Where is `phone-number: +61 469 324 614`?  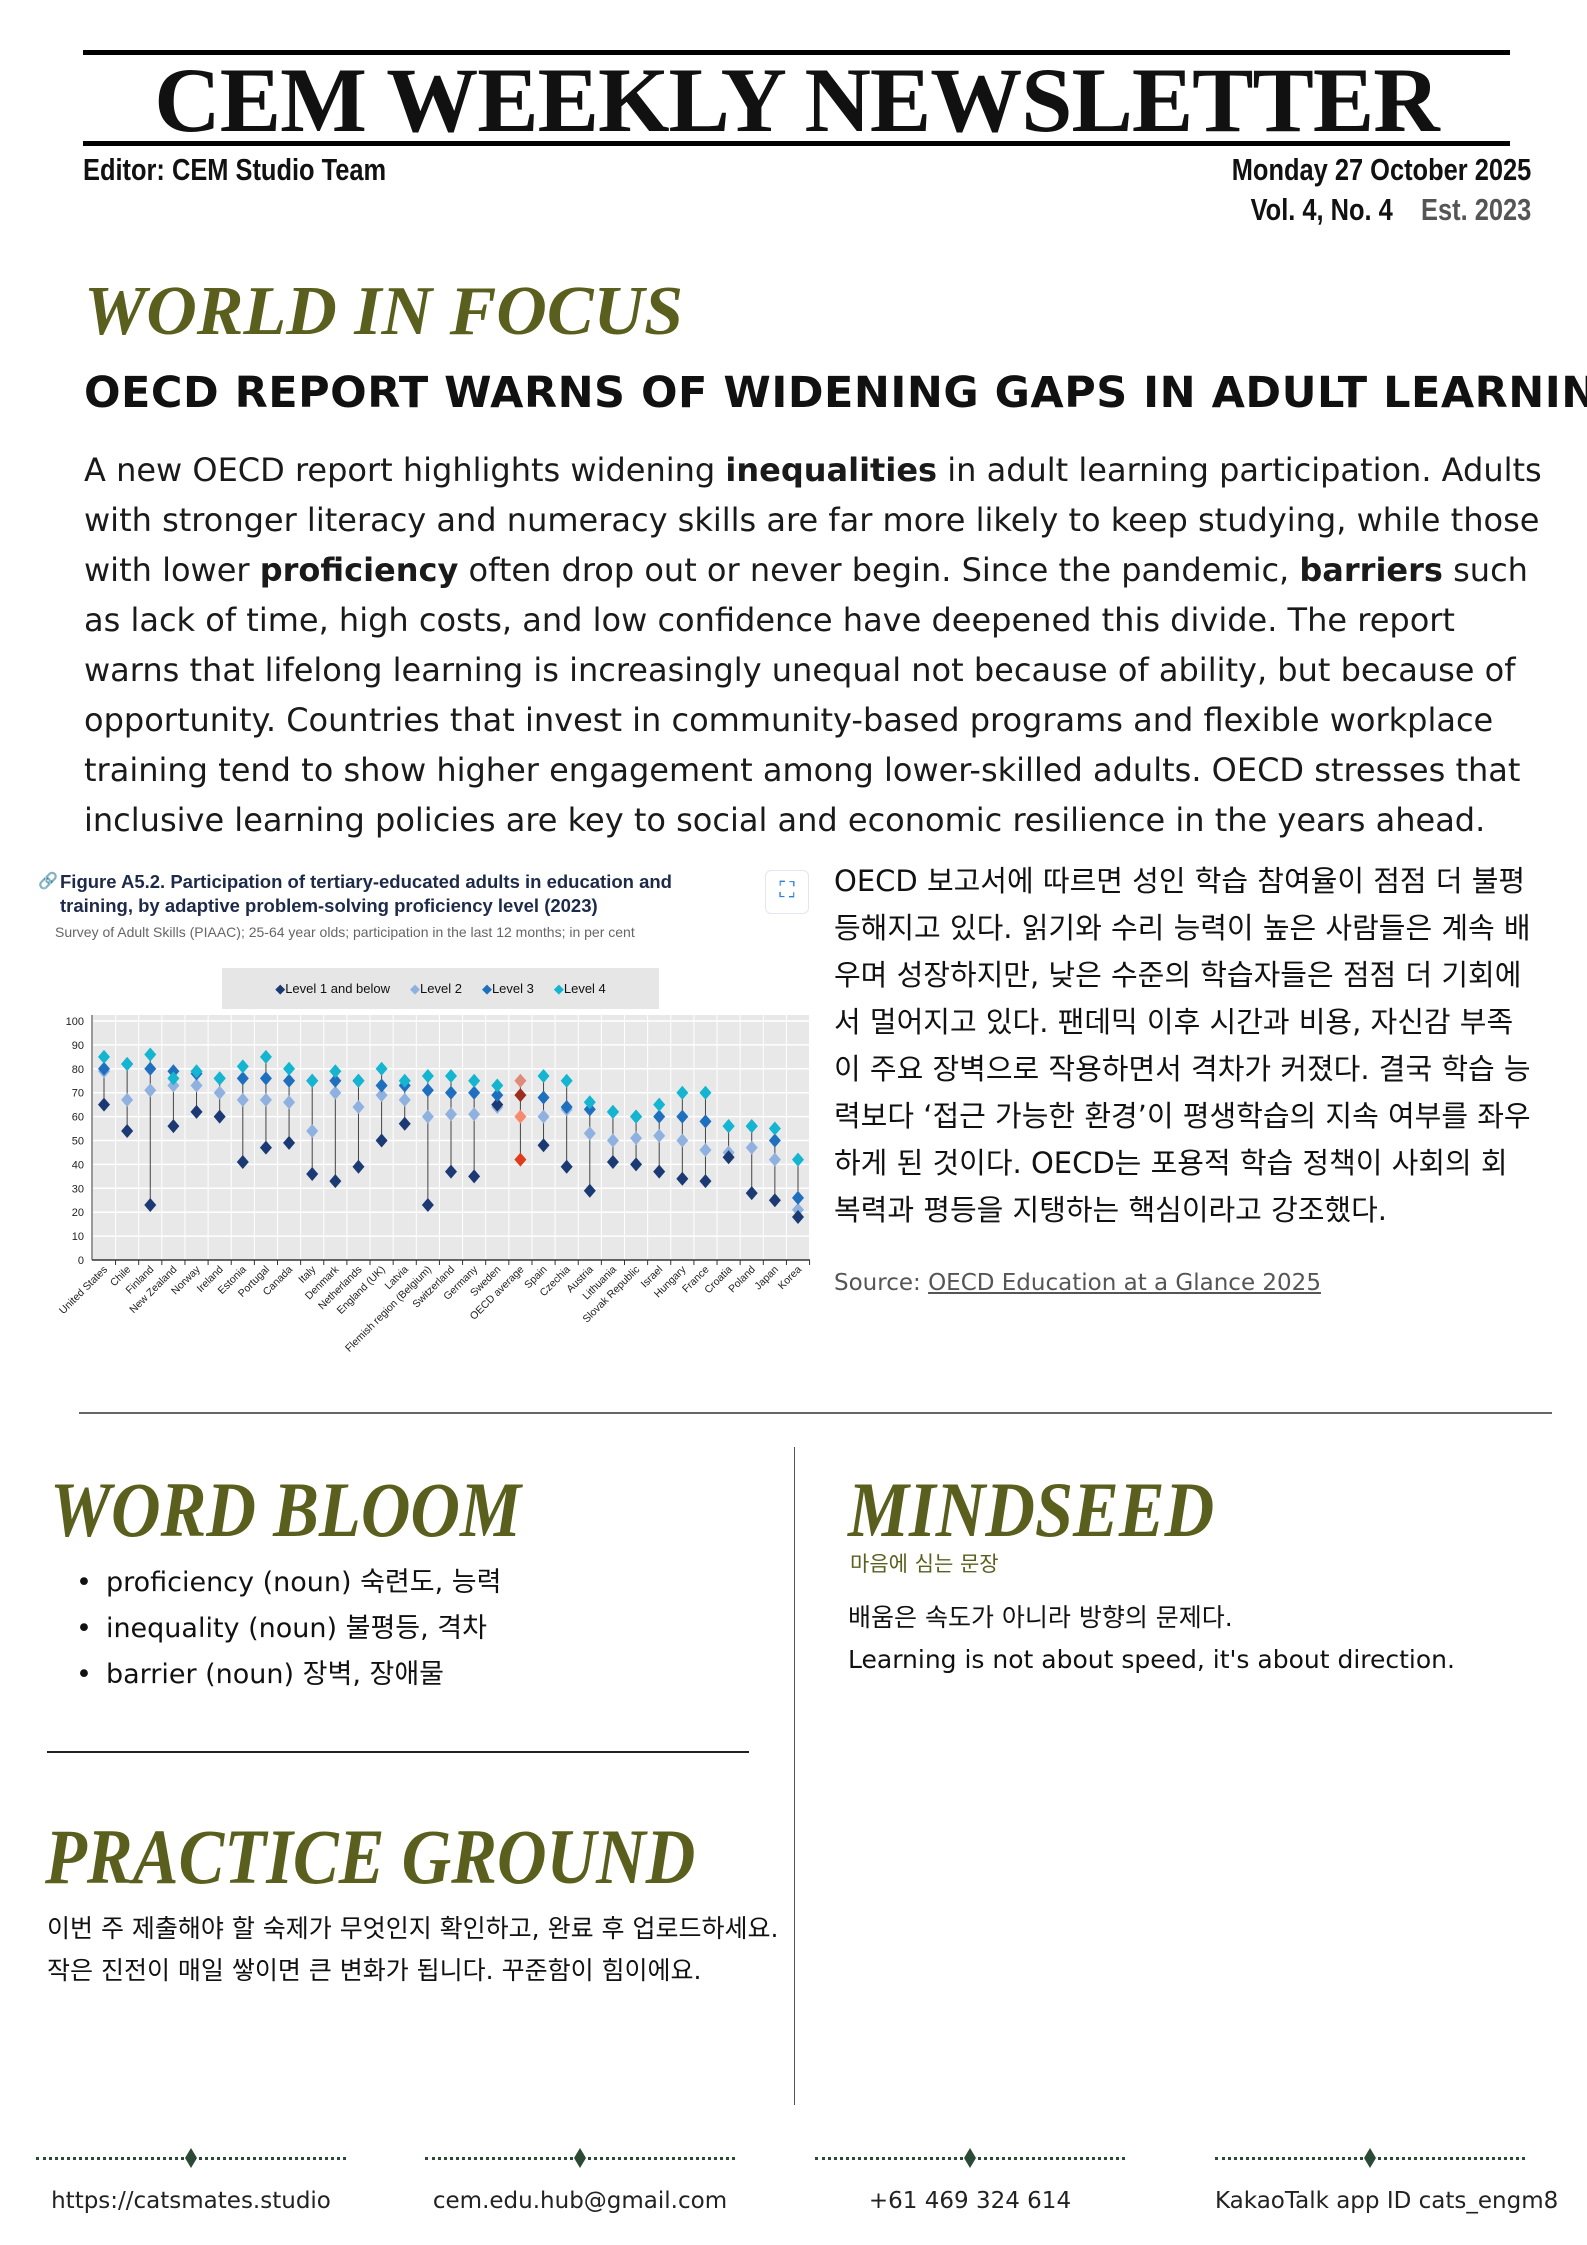 phone-number: +61 469 324 614 is located at coordinates (970, 2201).